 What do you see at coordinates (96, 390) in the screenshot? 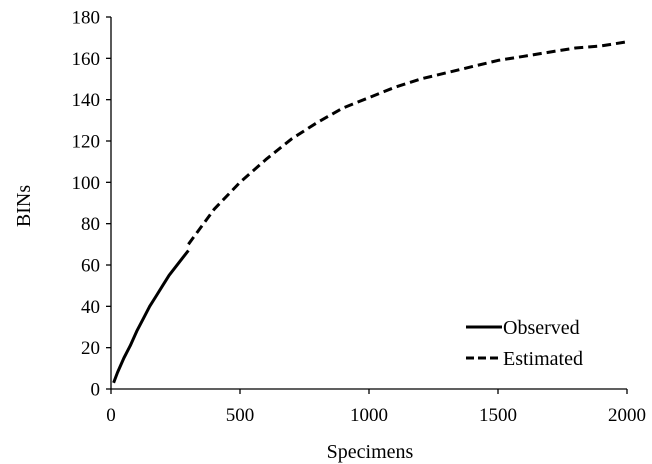
I see `y-tick-label: 0` at bounding box center [96, 390].